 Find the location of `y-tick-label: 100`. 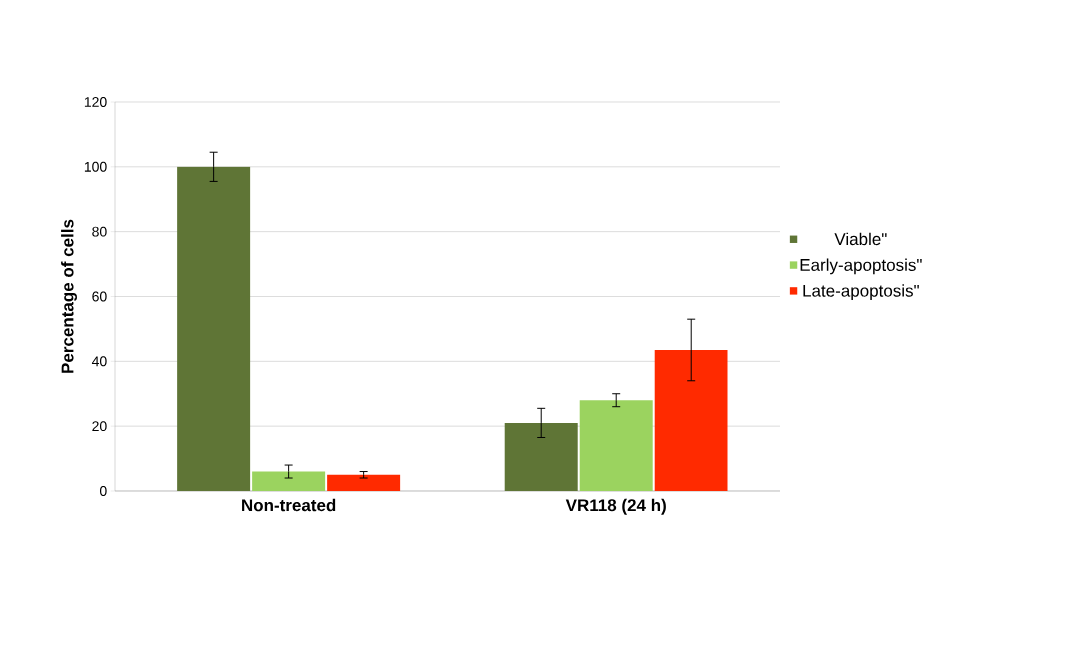

y-tick-label: 100 is located at coordinates (95, 166).